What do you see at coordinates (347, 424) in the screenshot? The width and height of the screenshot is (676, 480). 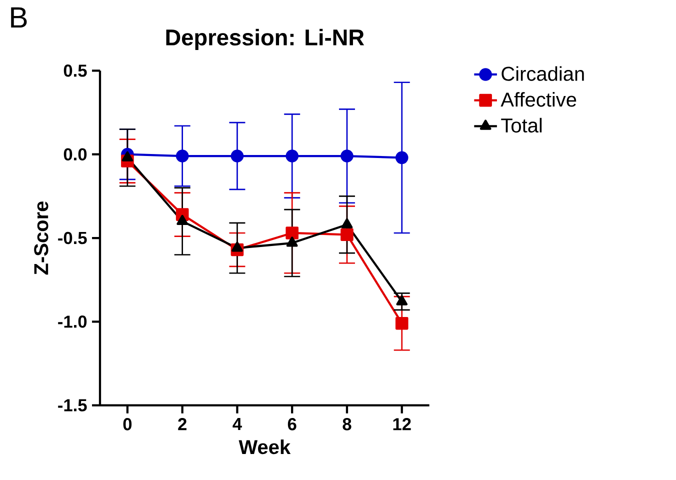 I see `x-tick-label: 8` at bounding box center [347, 424].